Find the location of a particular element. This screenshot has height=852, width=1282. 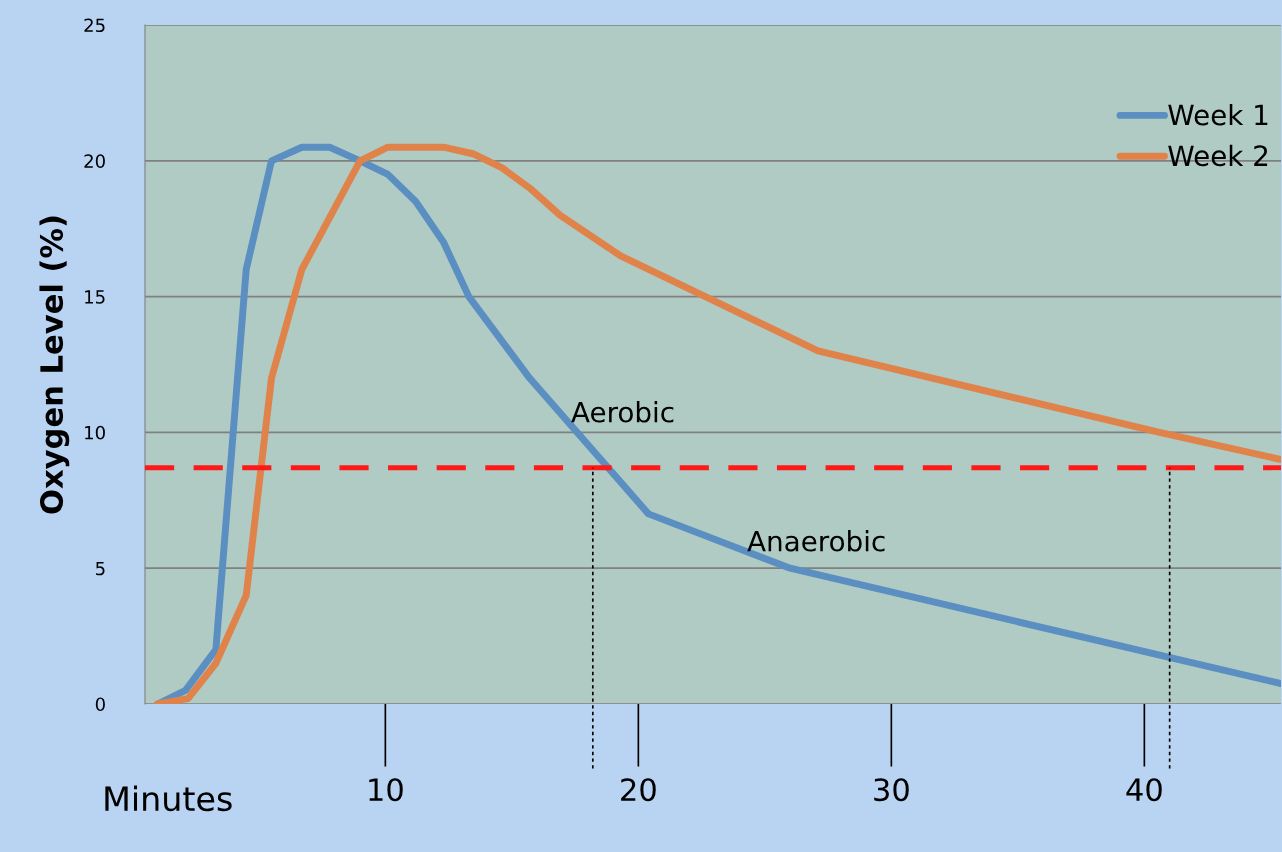

y-tick-label: 0 is located at coordinates (100, 704).